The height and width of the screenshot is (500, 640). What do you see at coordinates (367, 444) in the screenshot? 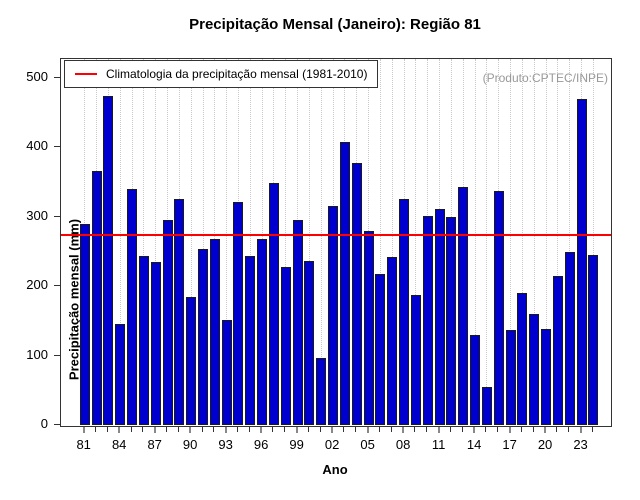
I see `x-tick-label: 05` at bounding box center [367, 444].